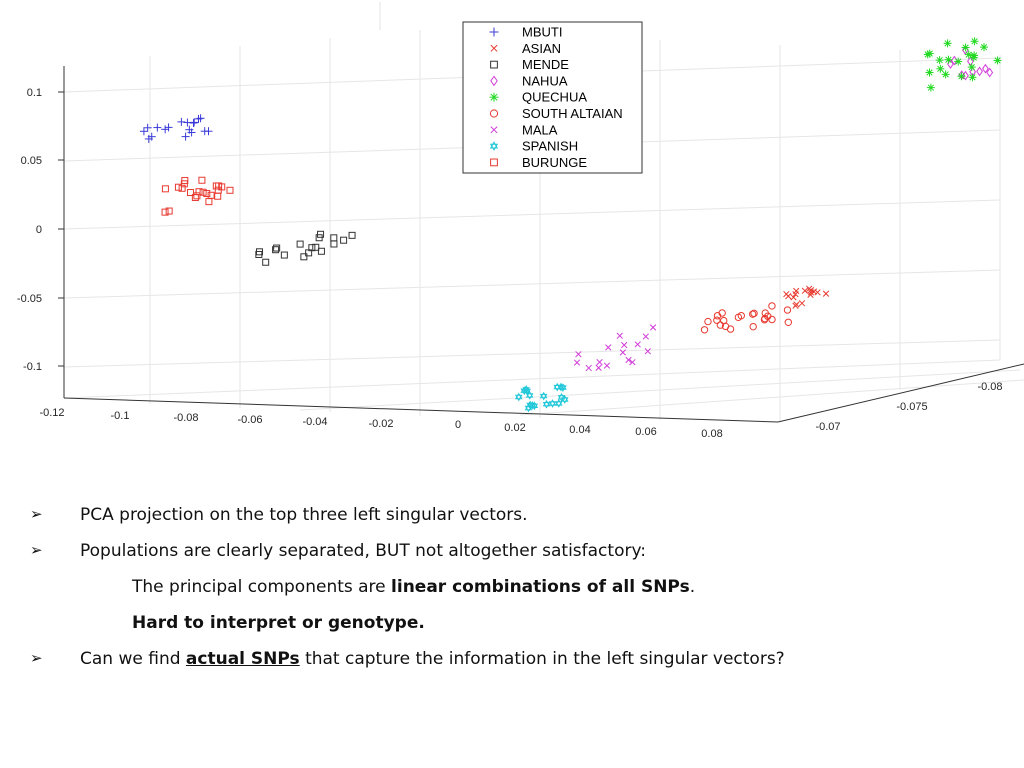 This screenshot has width=1024, height=768. I want to click on legend-label: ASIAN, so click(541, 48).